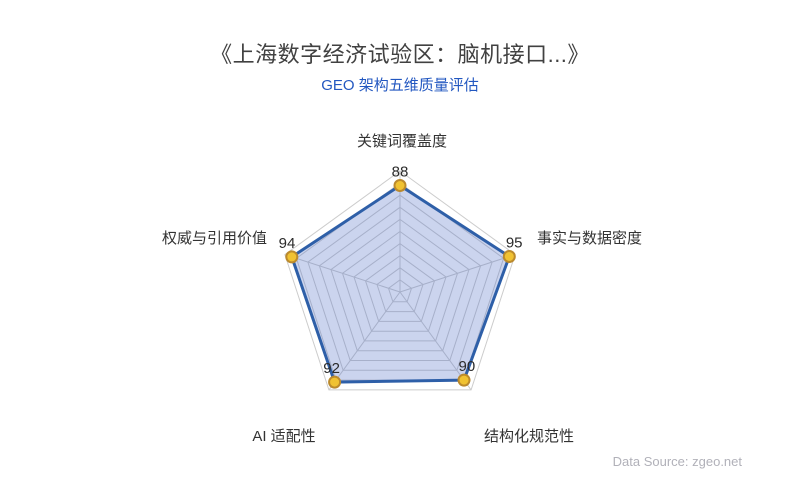  Describe the element at coordinates (514, 243) in the screenshot. I see `data-point-value-label: 95` at that location.